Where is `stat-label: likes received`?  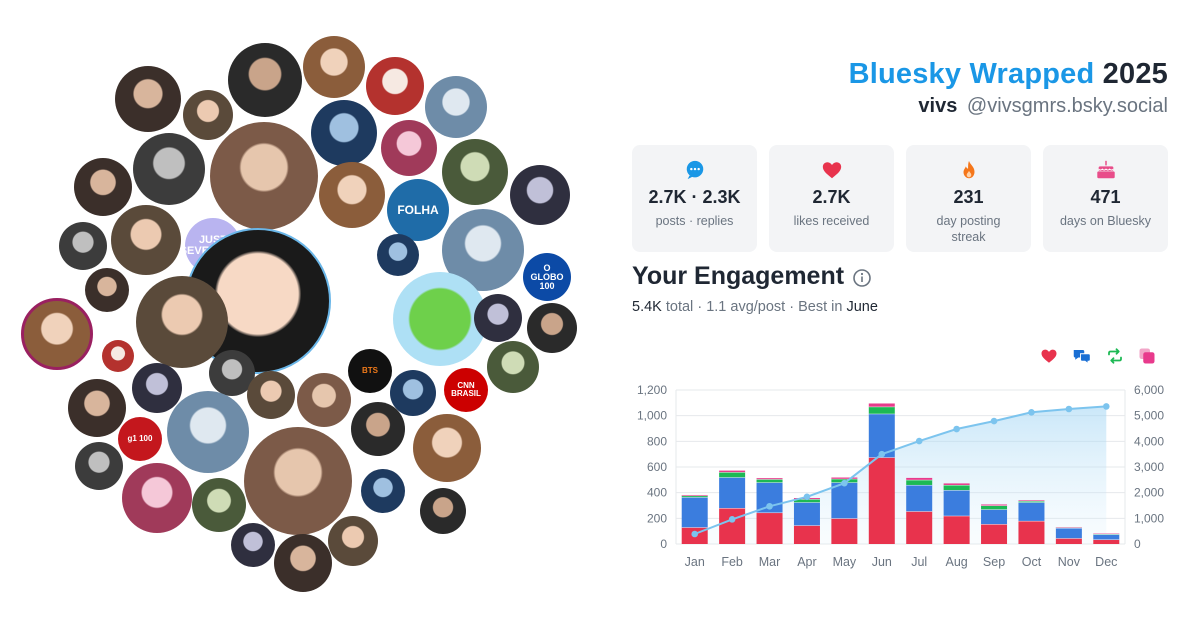 stat-label: likes received is located at coordinates (831, 221).